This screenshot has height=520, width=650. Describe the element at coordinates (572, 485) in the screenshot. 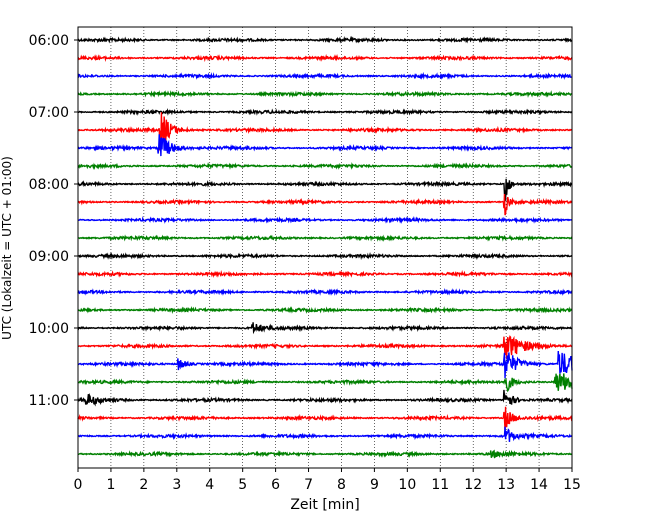

I see `x-tick-label: 15` at that location.